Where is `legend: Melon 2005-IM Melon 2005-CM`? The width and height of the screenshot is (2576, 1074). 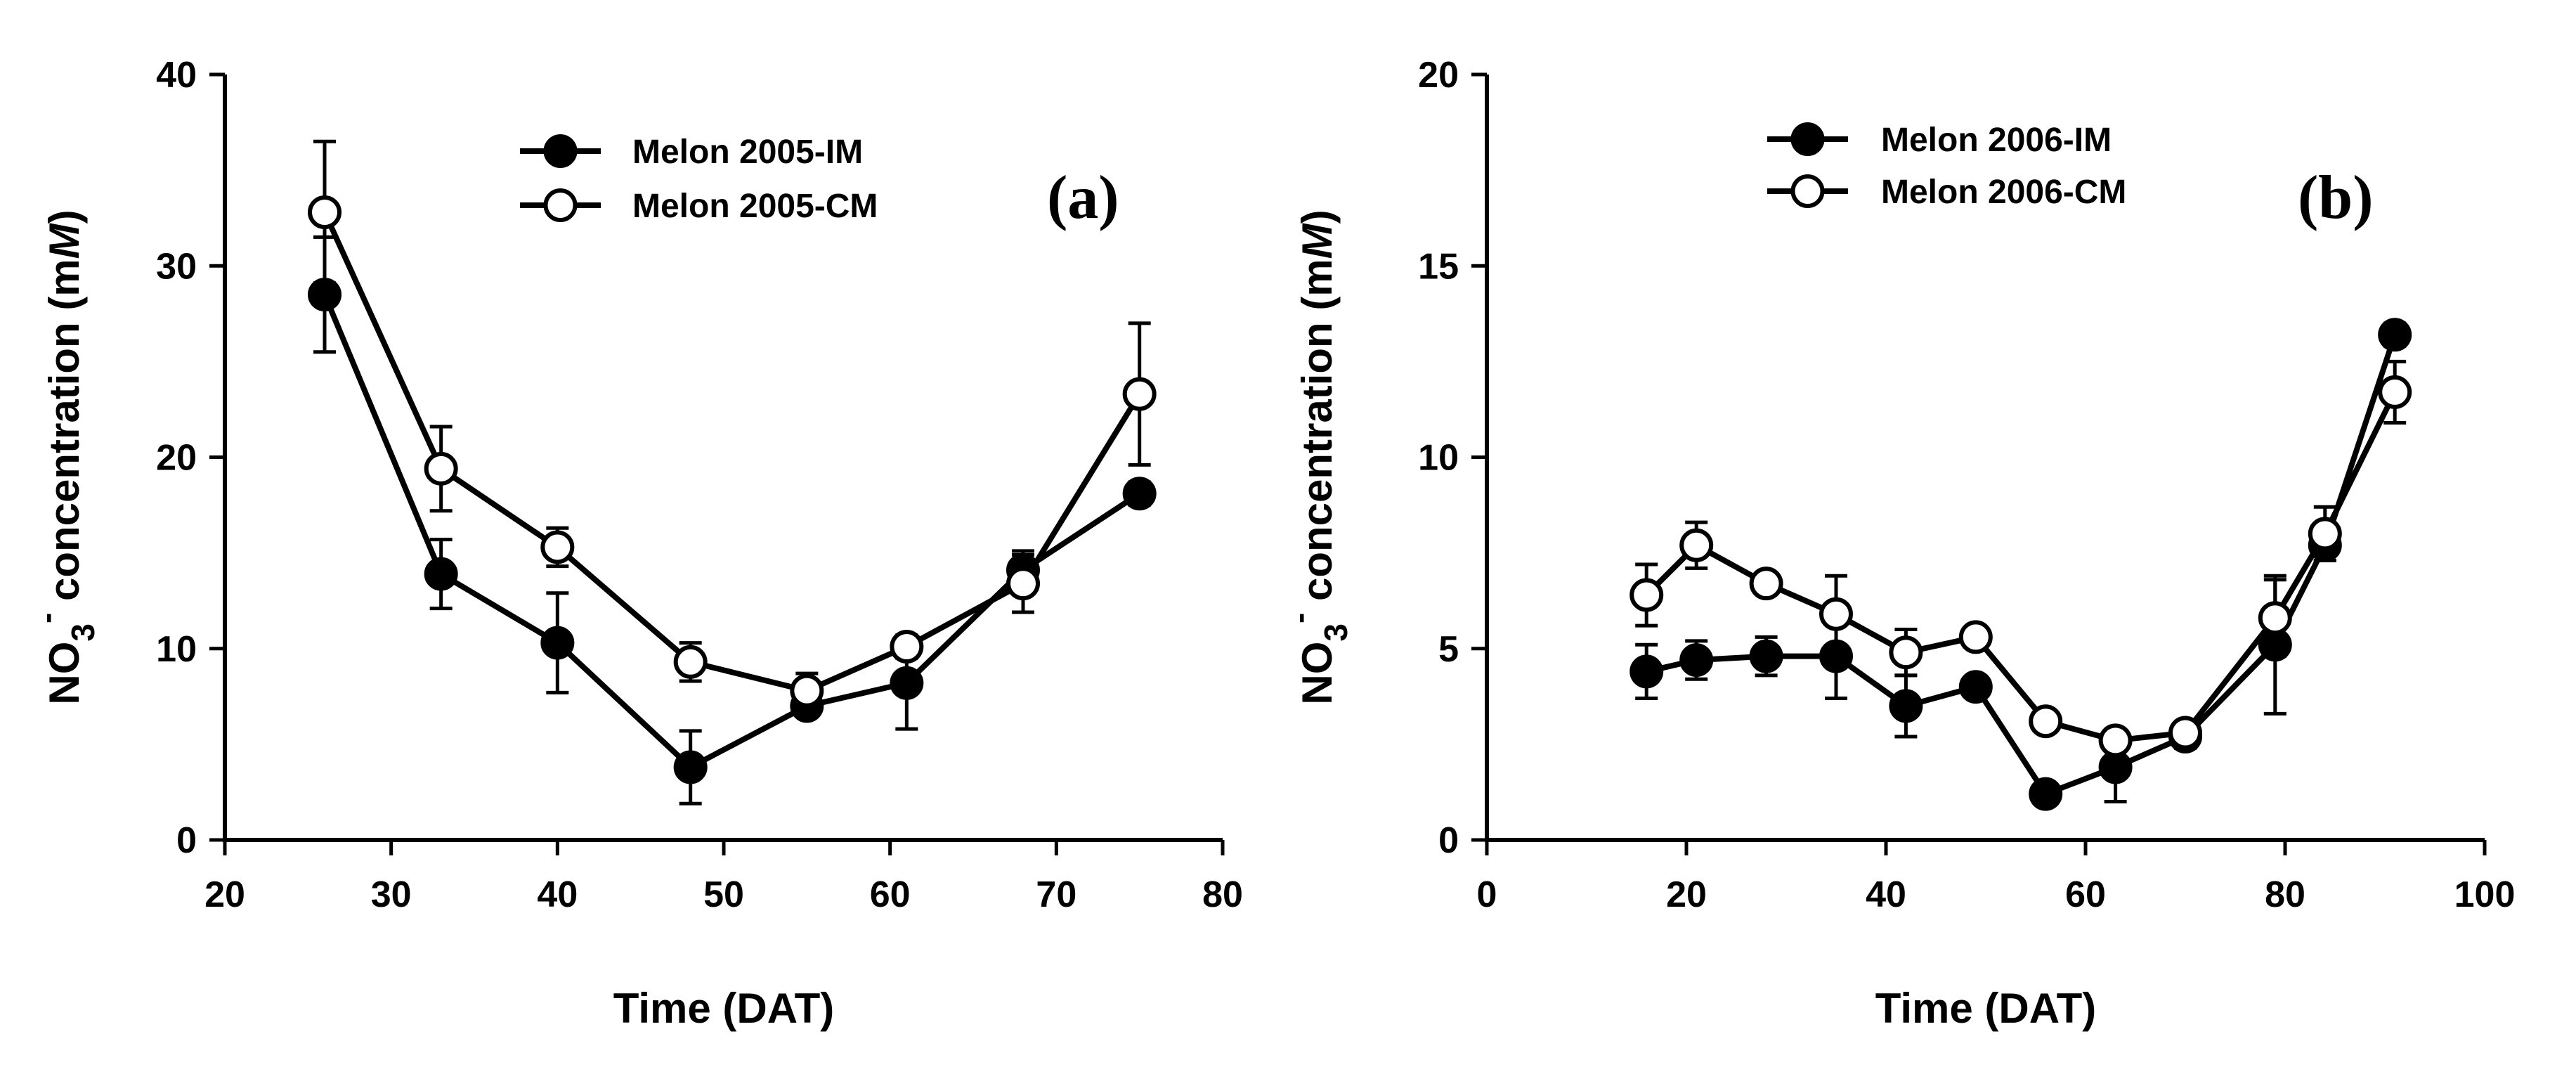 legend: Melon 2005-IM Melon 2005-CM is located at coordinates (699, 179).